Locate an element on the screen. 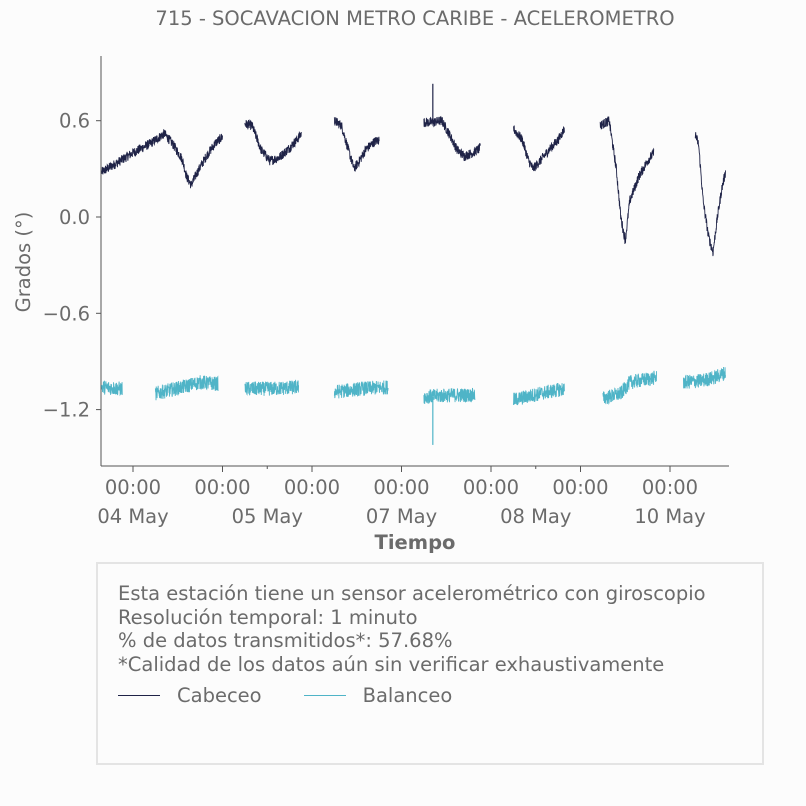 Image resolution: width=806 pixels, height=806 pixels. x-tick-date-label: 08 May is located at coordinates (535, 516).